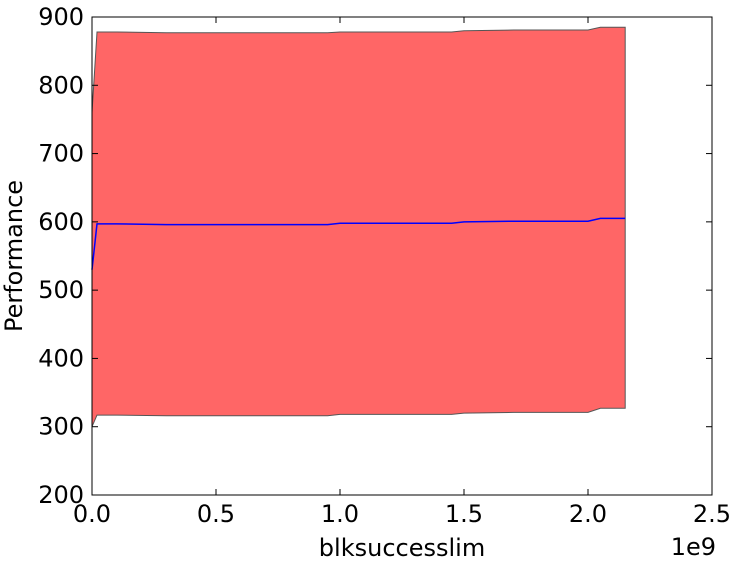 The image size is (734, 566). What do you see at coordinates (61, 17) in the screenshot?
I see `y-tick-label: 900` at bounding box center [61, 17].